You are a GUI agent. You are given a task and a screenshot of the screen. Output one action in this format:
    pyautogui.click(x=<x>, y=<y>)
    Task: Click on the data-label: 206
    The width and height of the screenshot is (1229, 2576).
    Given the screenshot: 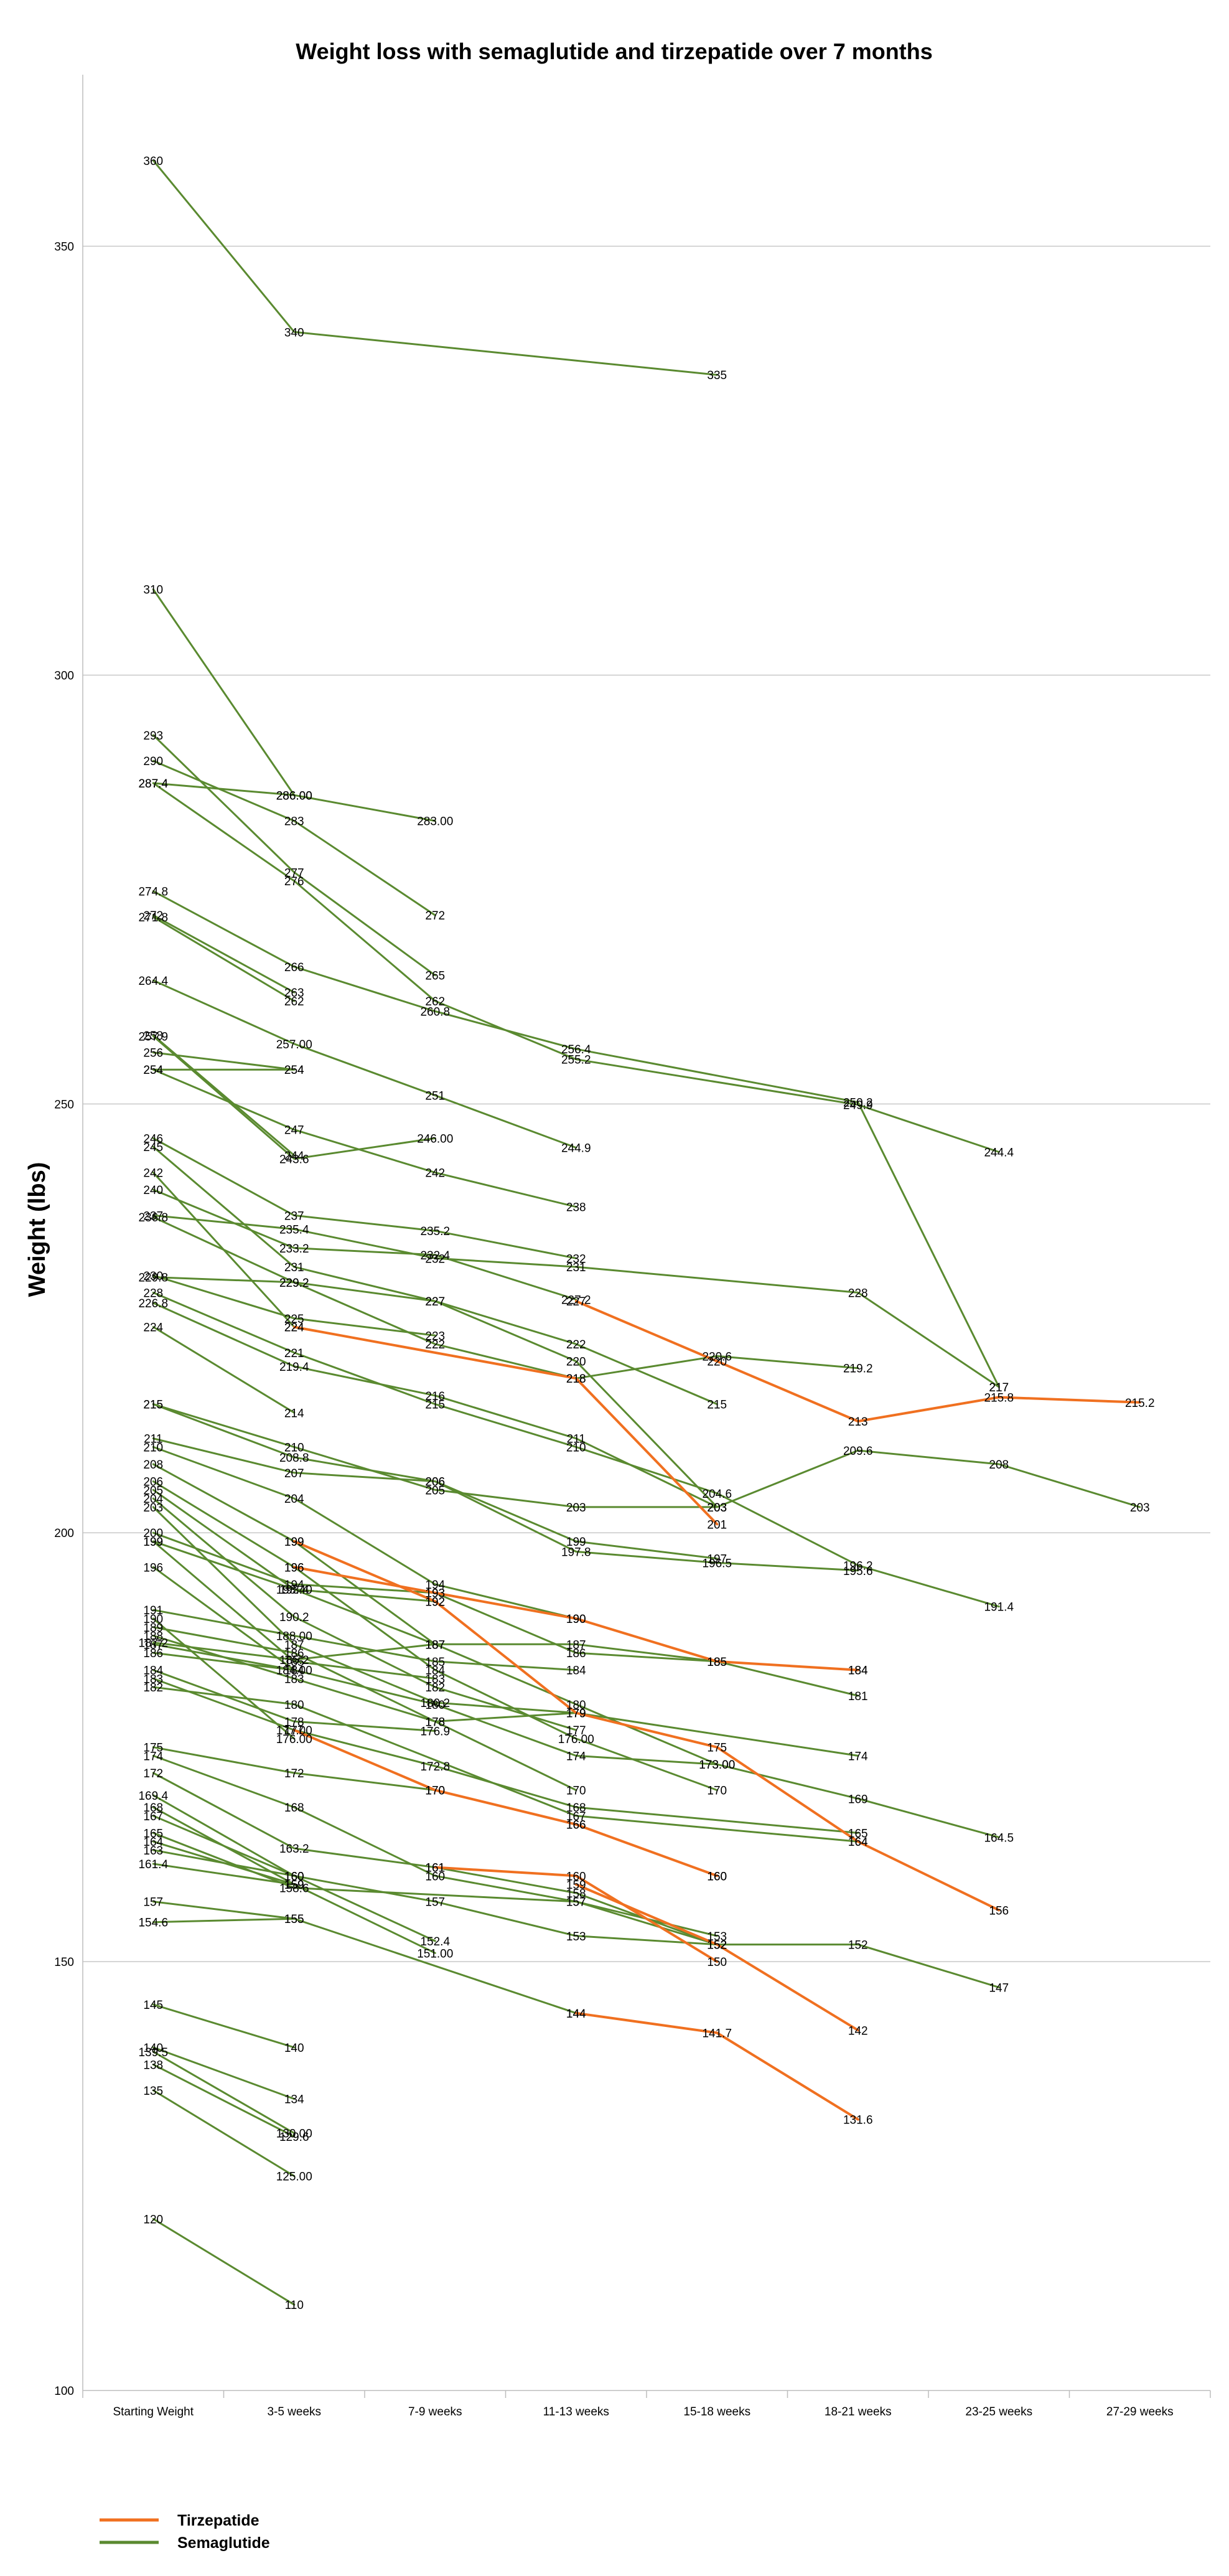 What is the action you would take?
    pyautogui.click(x=435, y=1482)
    